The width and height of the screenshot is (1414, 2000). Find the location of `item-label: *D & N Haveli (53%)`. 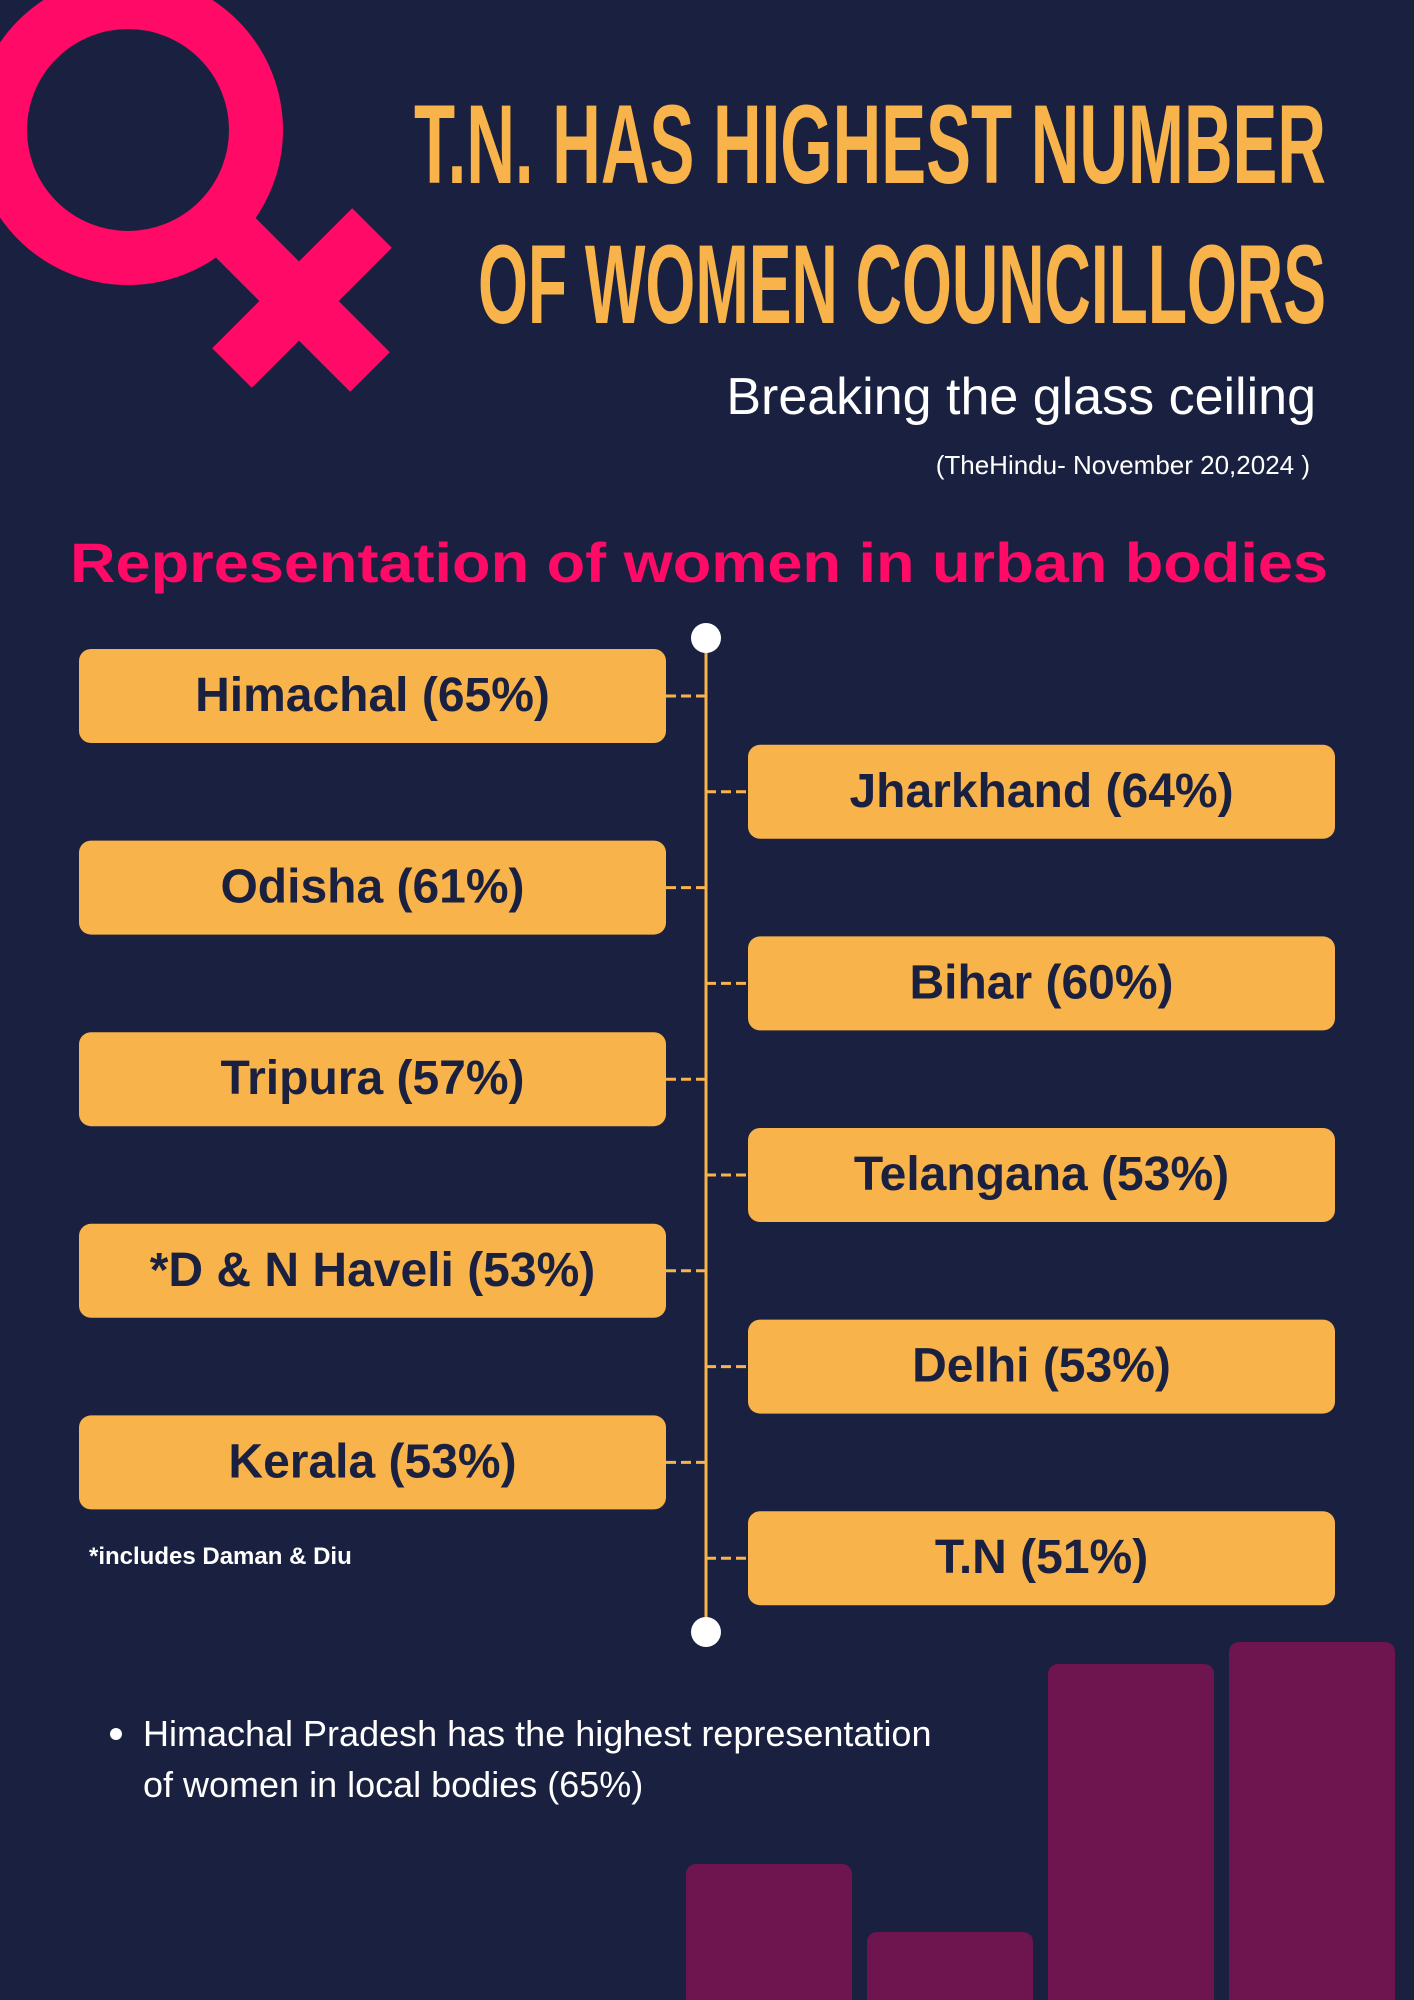

item-label: *D & N Haveli (53%) is located at coordinates (372, 1270).